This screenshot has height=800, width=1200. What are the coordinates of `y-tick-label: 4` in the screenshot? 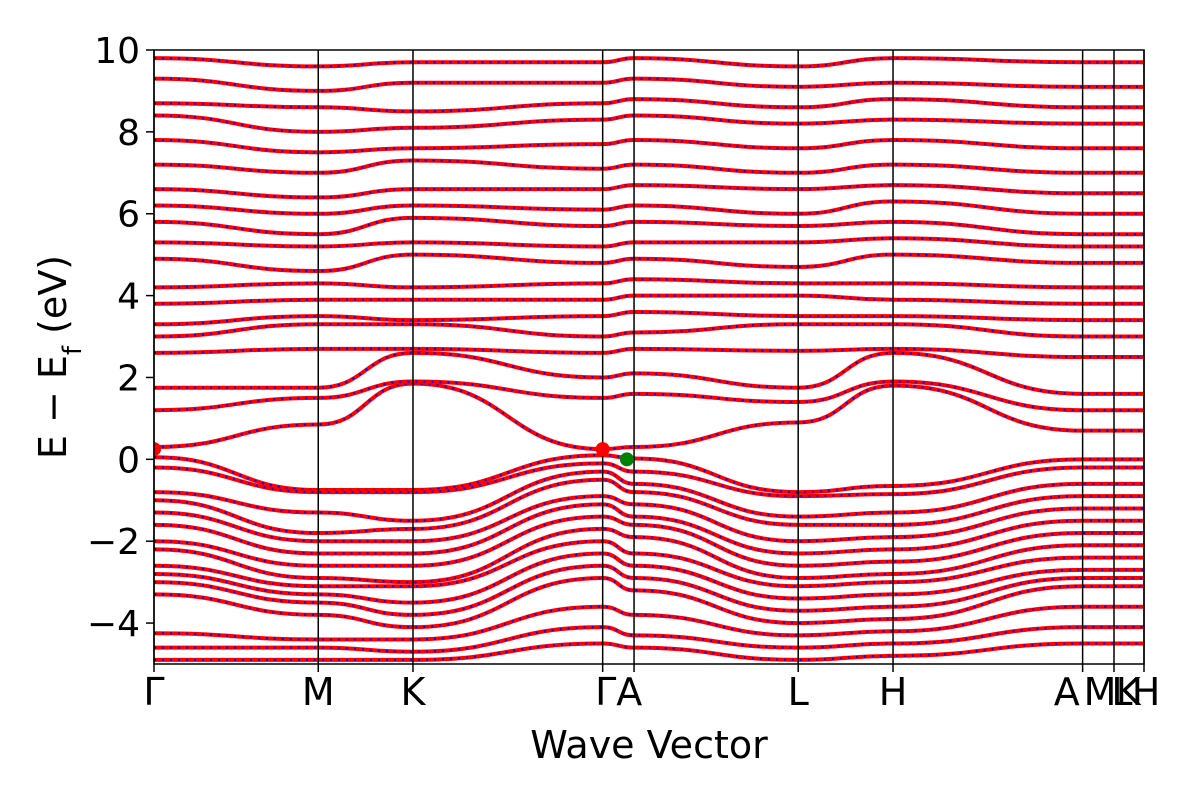 It's located at (128, 297).